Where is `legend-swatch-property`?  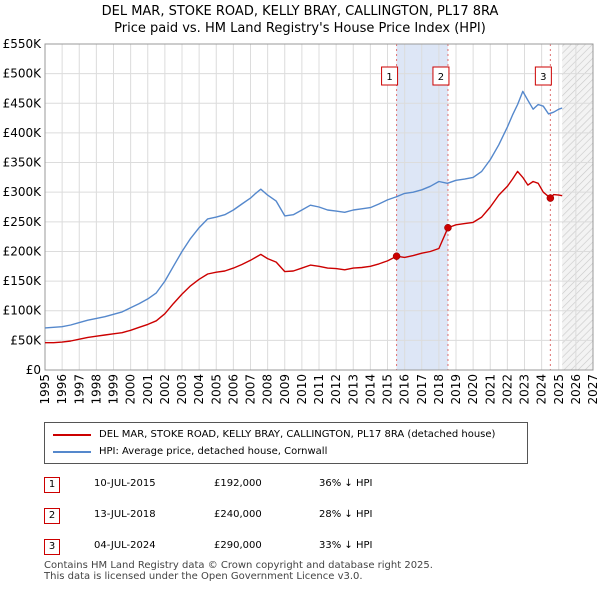
legend-swatch-property is located at coordinates (72, 435).